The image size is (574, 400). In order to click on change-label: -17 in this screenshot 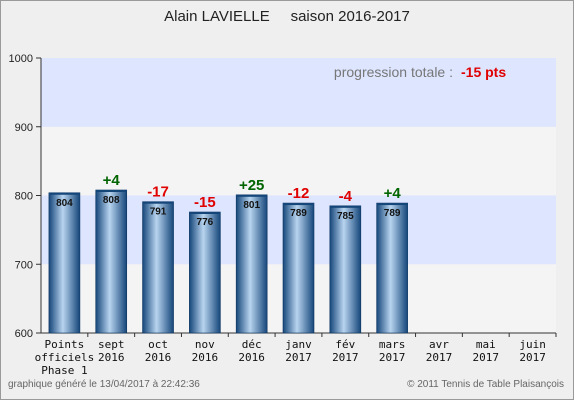, I will do `click(158, 192)`.